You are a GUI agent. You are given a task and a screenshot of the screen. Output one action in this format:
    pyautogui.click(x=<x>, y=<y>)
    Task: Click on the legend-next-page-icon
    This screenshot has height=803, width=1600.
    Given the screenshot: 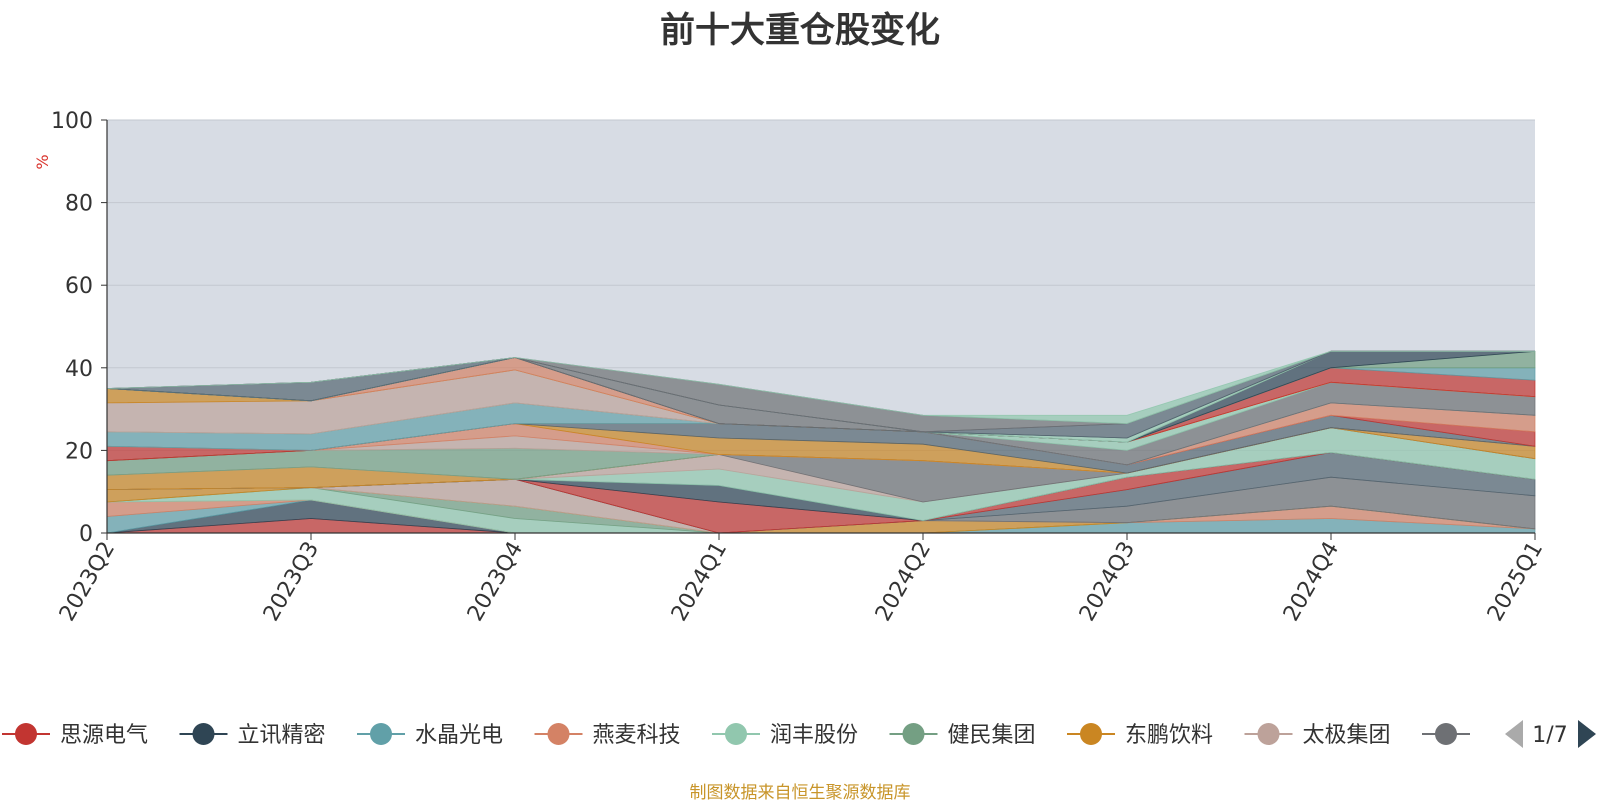 What is the action you would take?
    pyautogui.click(x=1587, y=734)
    